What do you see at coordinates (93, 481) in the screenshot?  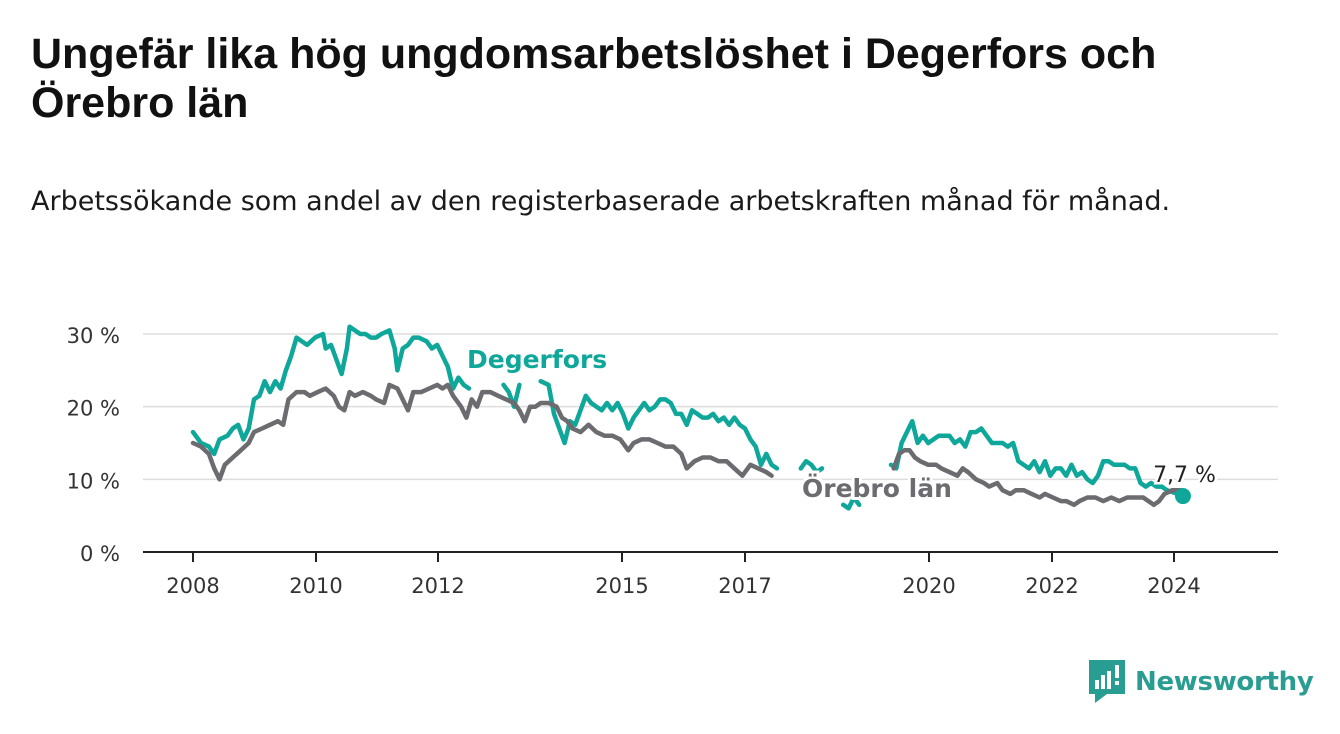 I see `y-tick-label: 10 %` at bounding box center [93, 481].